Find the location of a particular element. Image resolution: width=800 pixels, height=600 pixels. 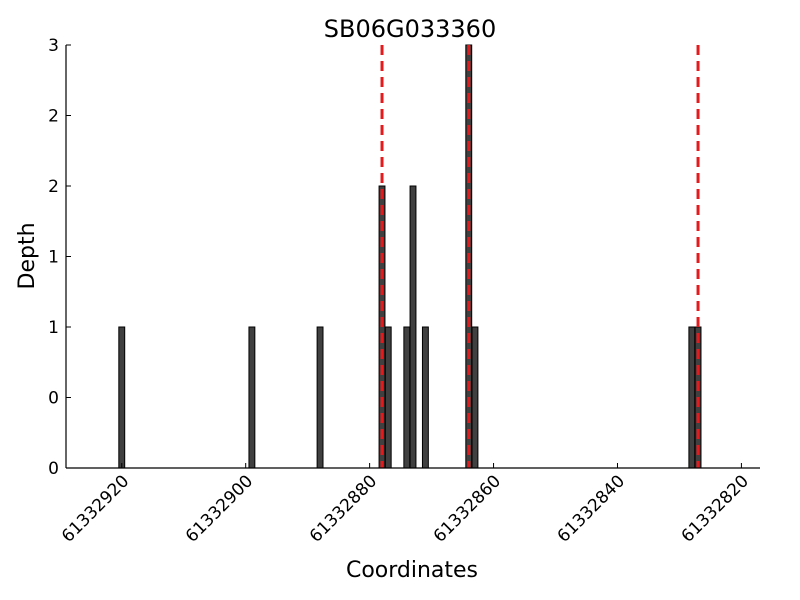

x-tick-label: 61332880 is located at coordinates (343, 508).